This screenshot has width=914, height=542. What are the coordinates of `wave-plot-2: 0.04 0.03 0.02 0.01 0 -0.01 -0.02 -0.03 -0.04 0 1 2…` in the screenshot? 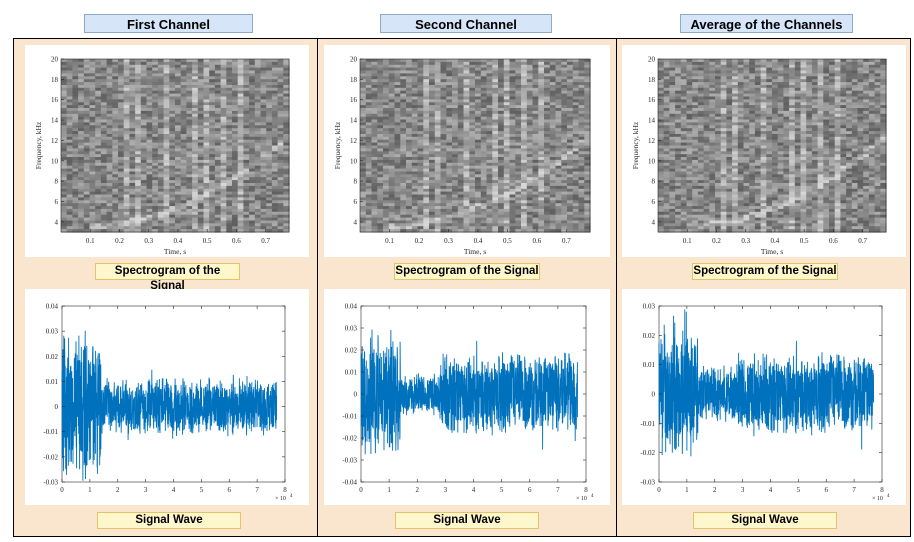 It's located at (467, 397).